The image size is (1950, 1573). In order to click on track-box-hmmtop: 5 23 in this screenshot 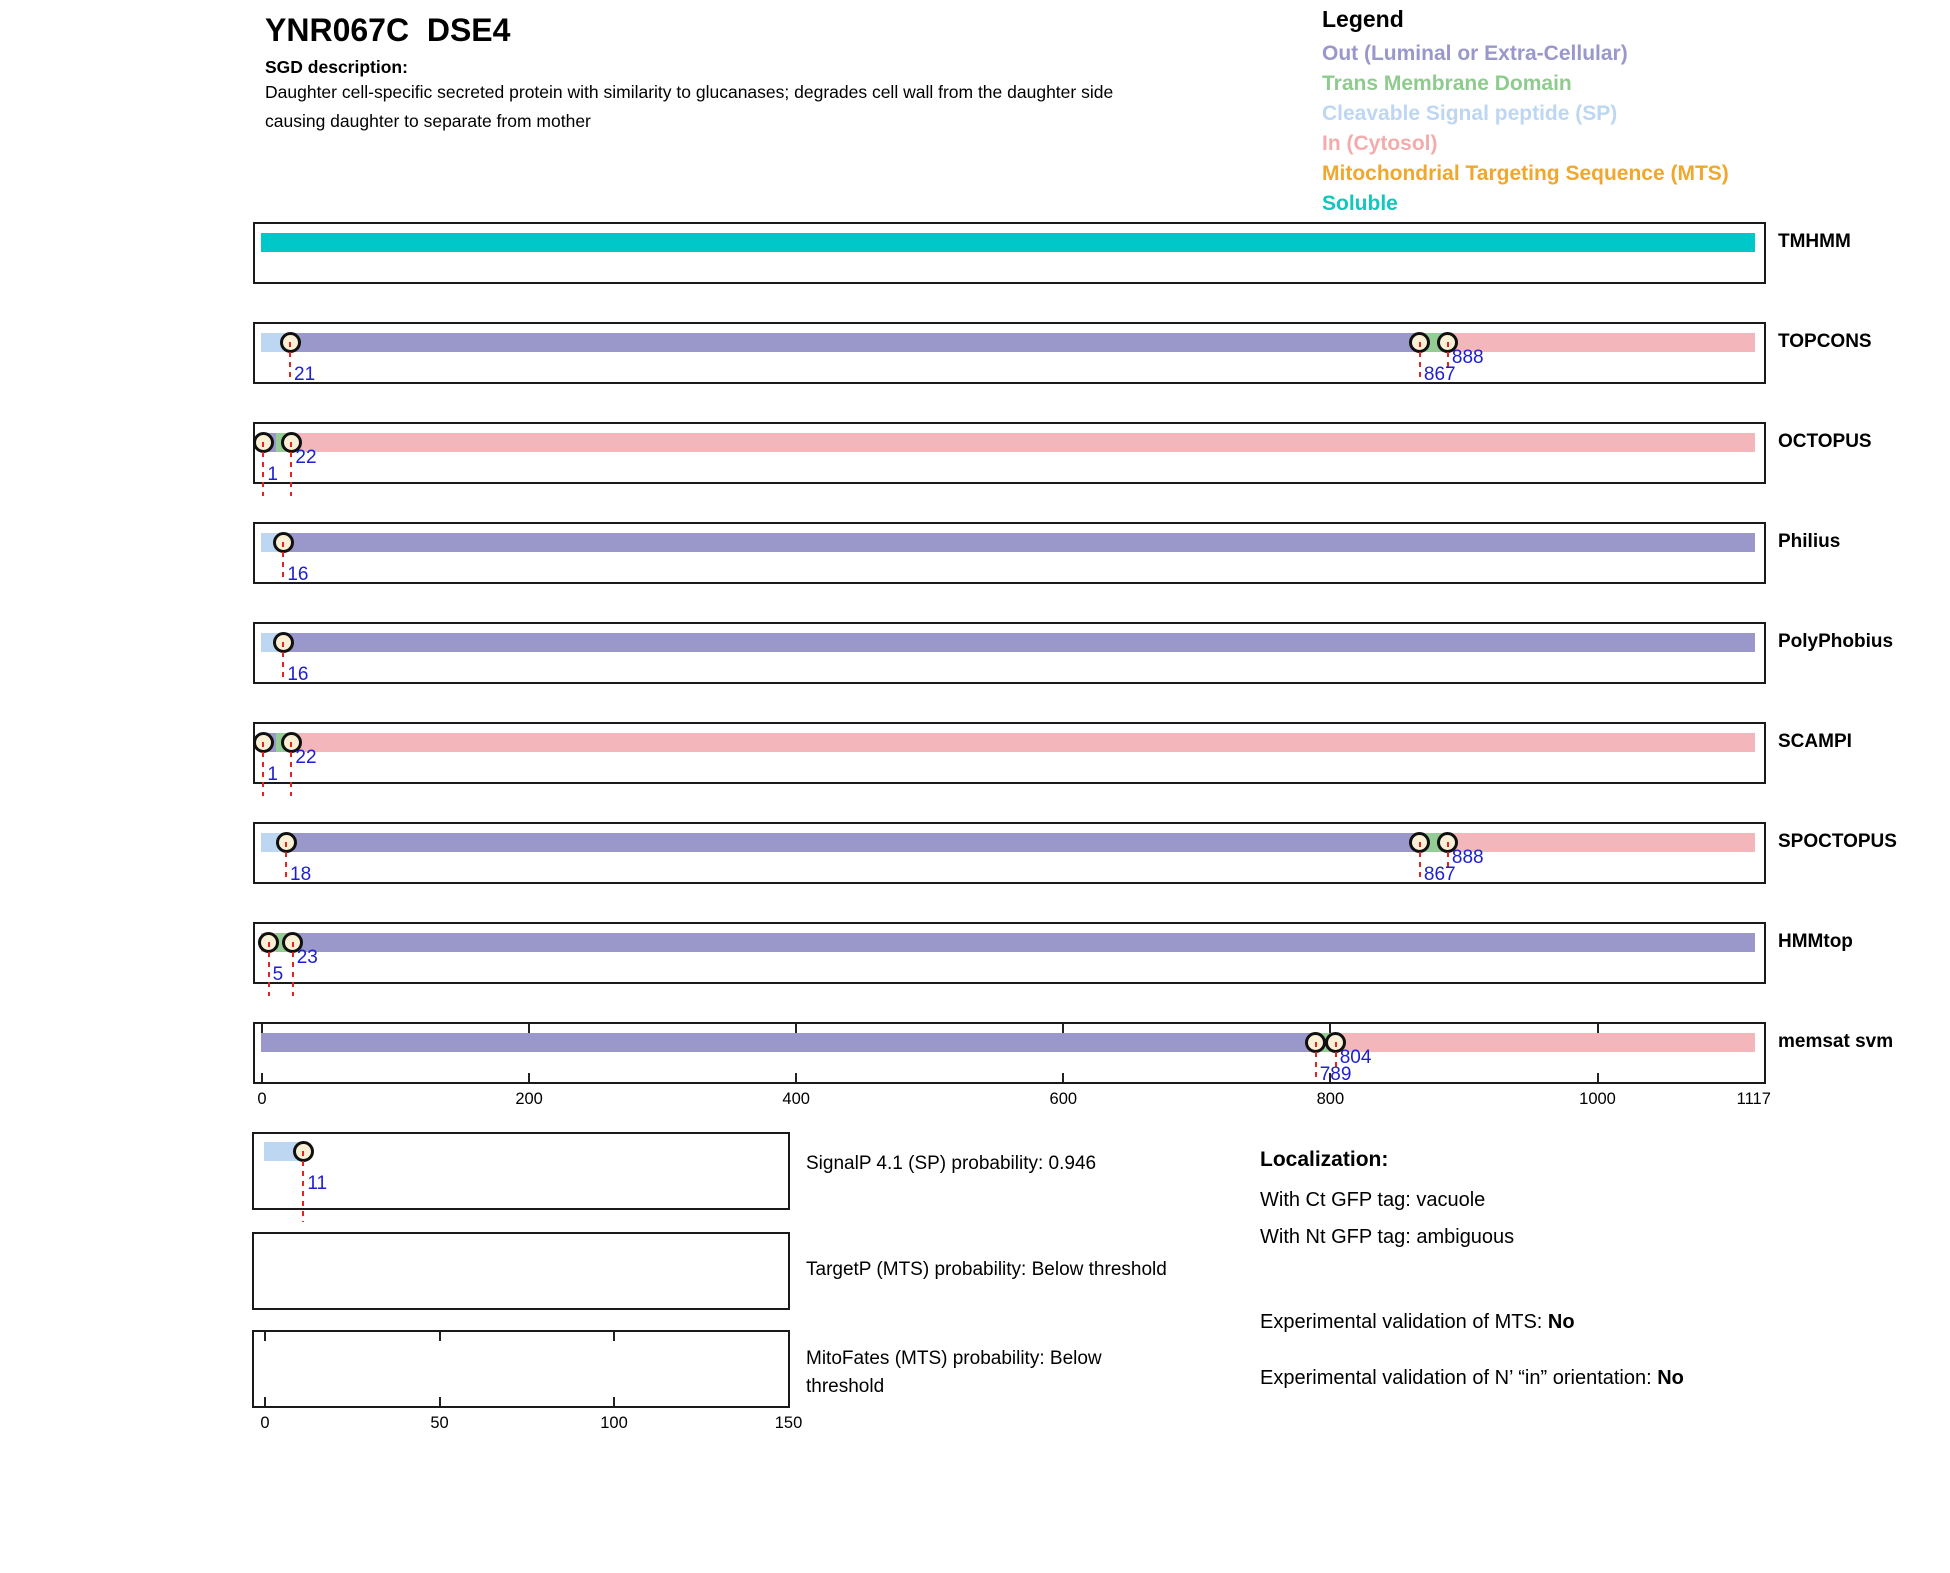, I will do `click(1009, 959)`.